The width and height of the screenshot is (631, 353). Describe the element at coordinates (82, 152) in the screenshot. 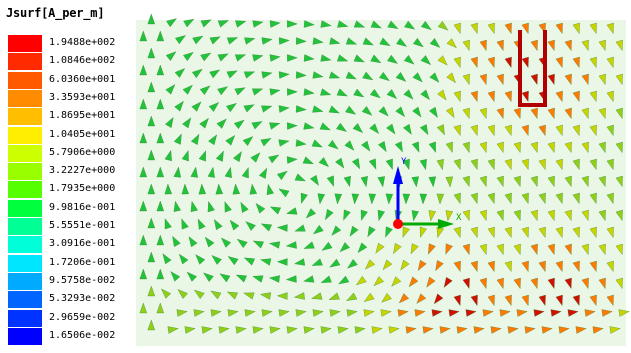

I see `legend-label: 5.7906e+000` at that location.